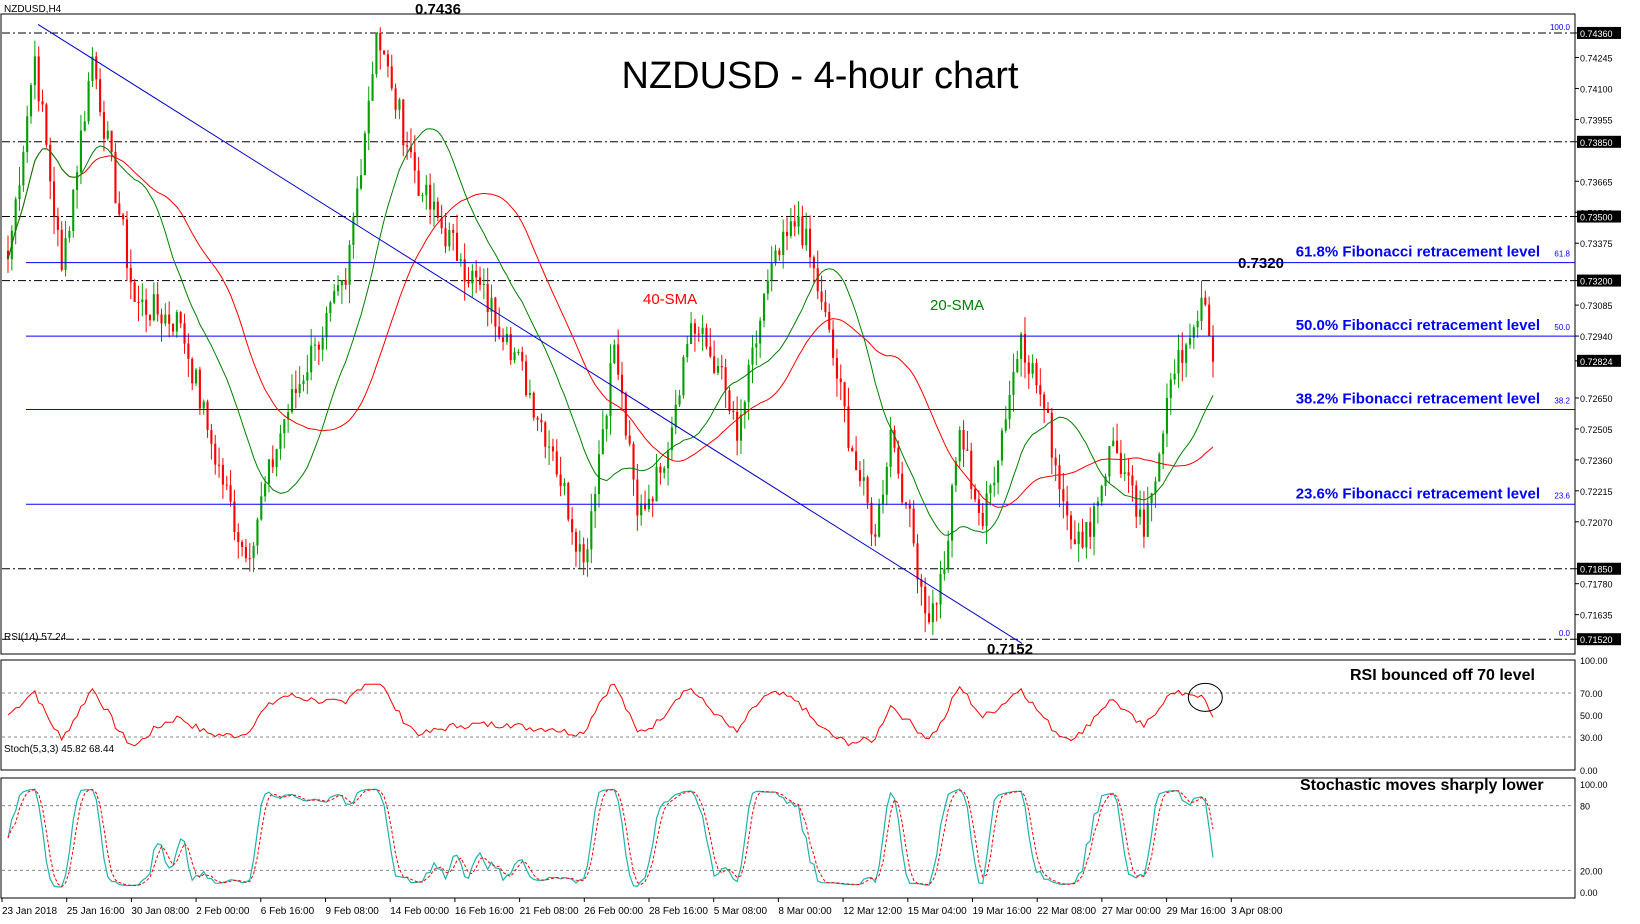  What do you see at coordinates (1418, 493) in the screenshot?
I see `fib-level-label: 23.6% Fibonacci retracement level` at bounding box center [1418, 493].